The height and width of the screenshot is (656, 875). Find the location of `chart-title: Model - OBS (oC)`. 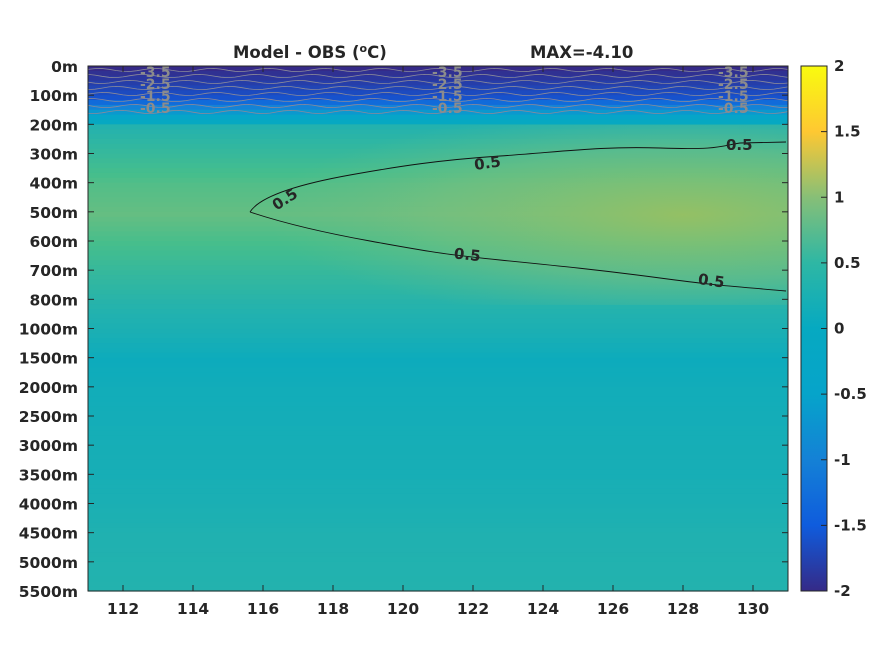

chart-title: Model - OBS (oC) is located at coordinates (310, 52).